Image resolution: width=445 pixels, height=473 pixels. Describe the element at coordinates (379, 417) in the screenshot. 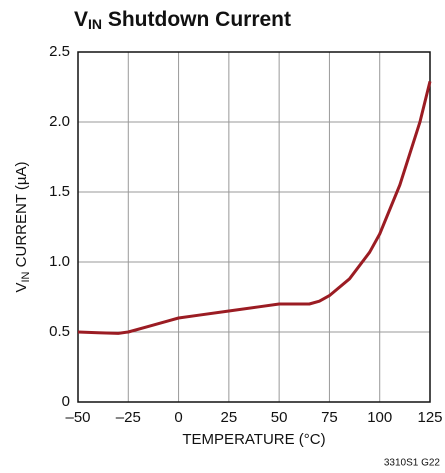

I see `x-tick-label: 100` at that location.